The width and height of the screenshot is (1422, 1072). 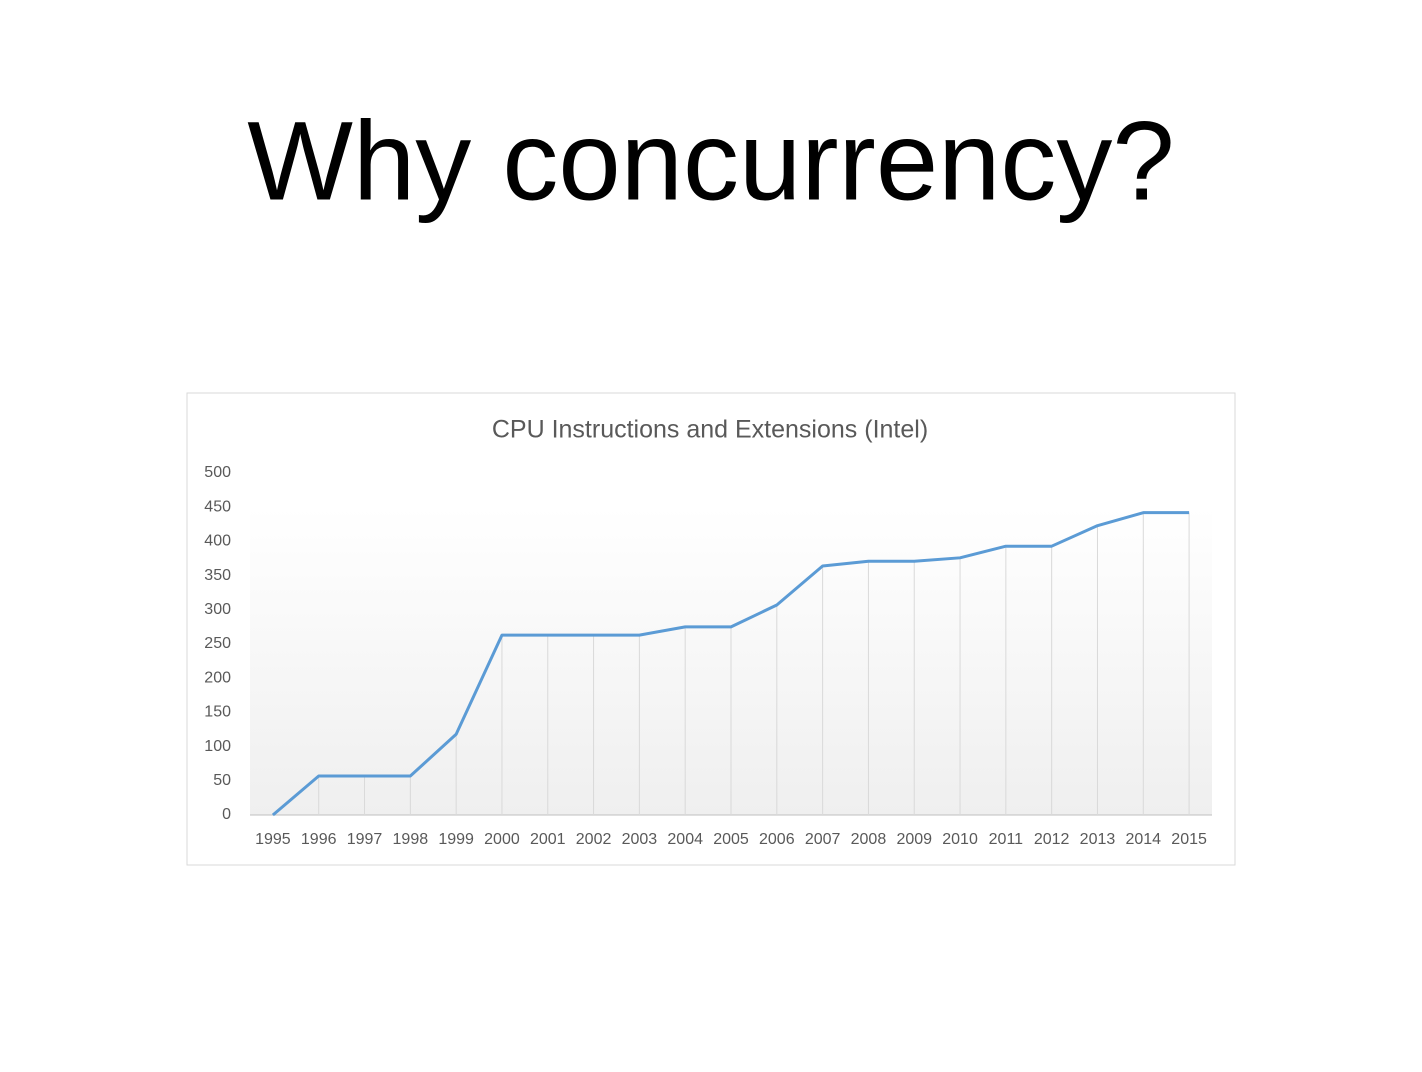 I want to click on x-tick-label: 2011, so click(x=1006, y=839).